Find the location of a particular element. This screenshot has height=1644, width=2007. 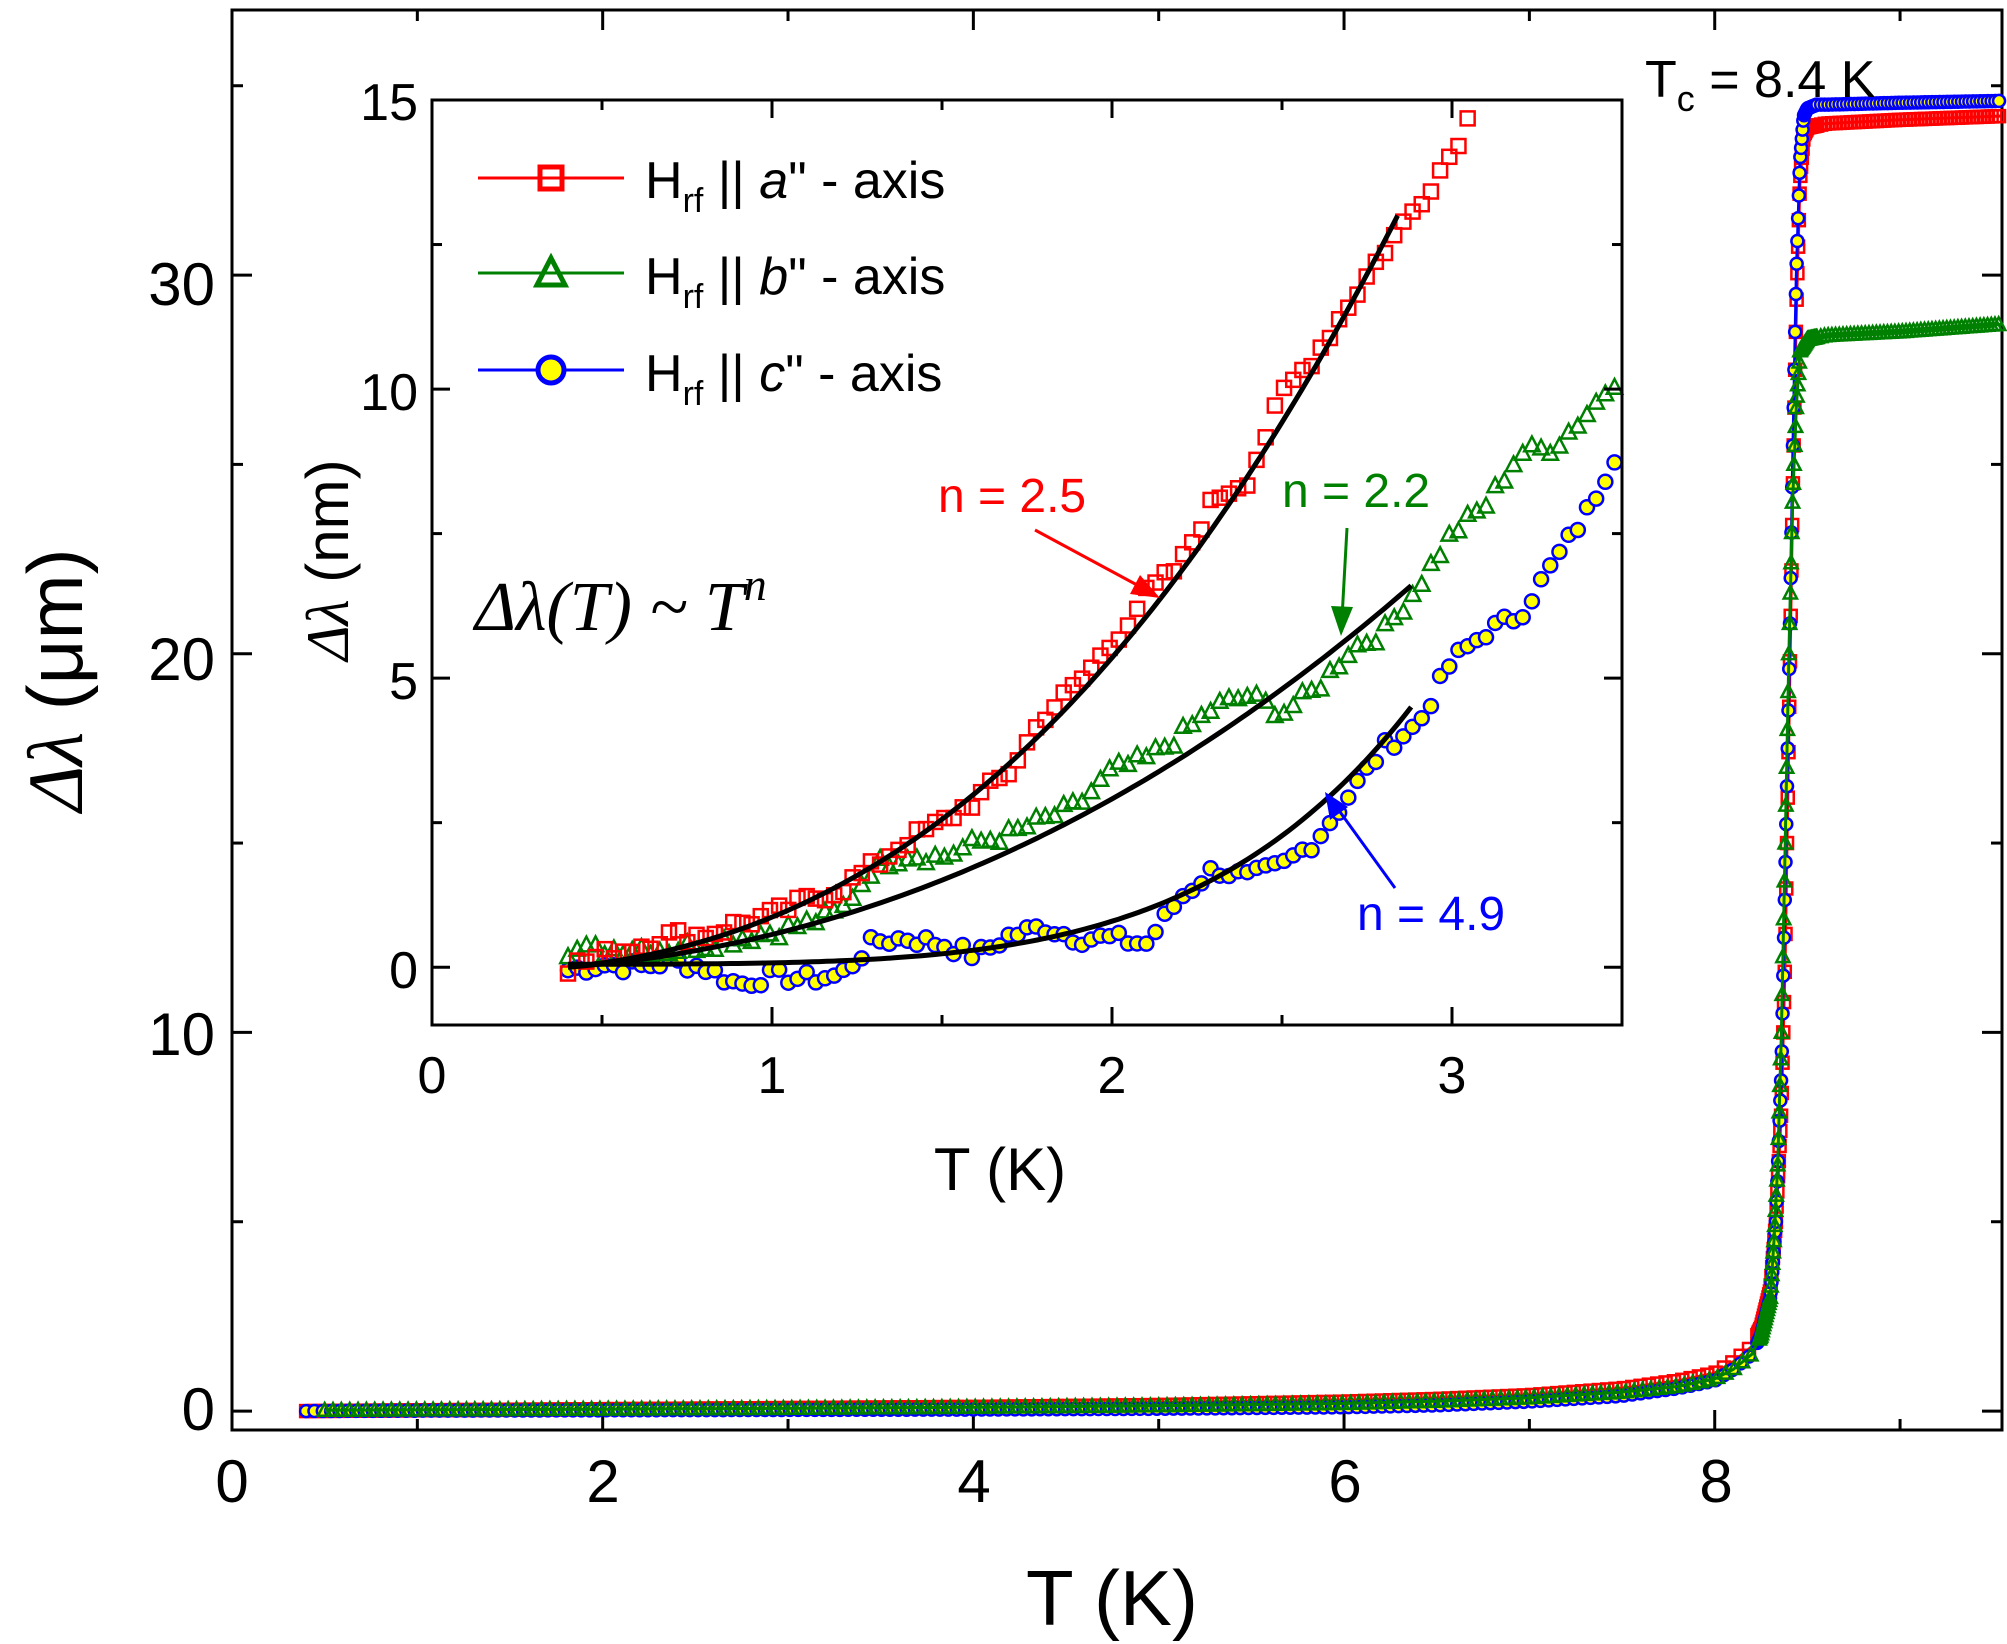

annotation-n-2-5-arrowhead is located at coordinates (1145, 586).